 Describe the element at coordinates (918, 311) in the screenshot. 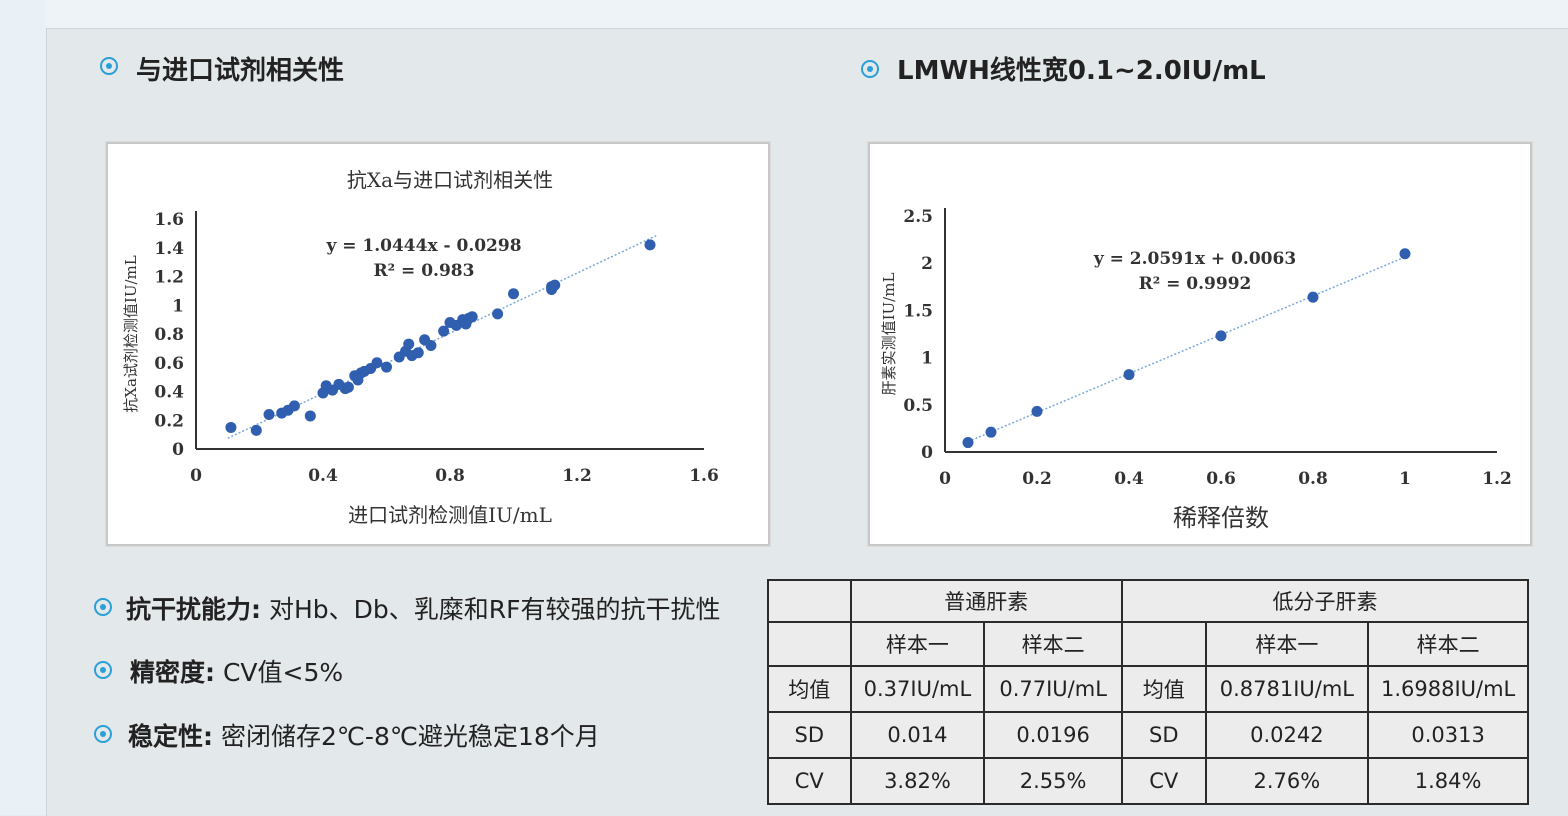

I see `y-tick-label: 1.5` at that location.